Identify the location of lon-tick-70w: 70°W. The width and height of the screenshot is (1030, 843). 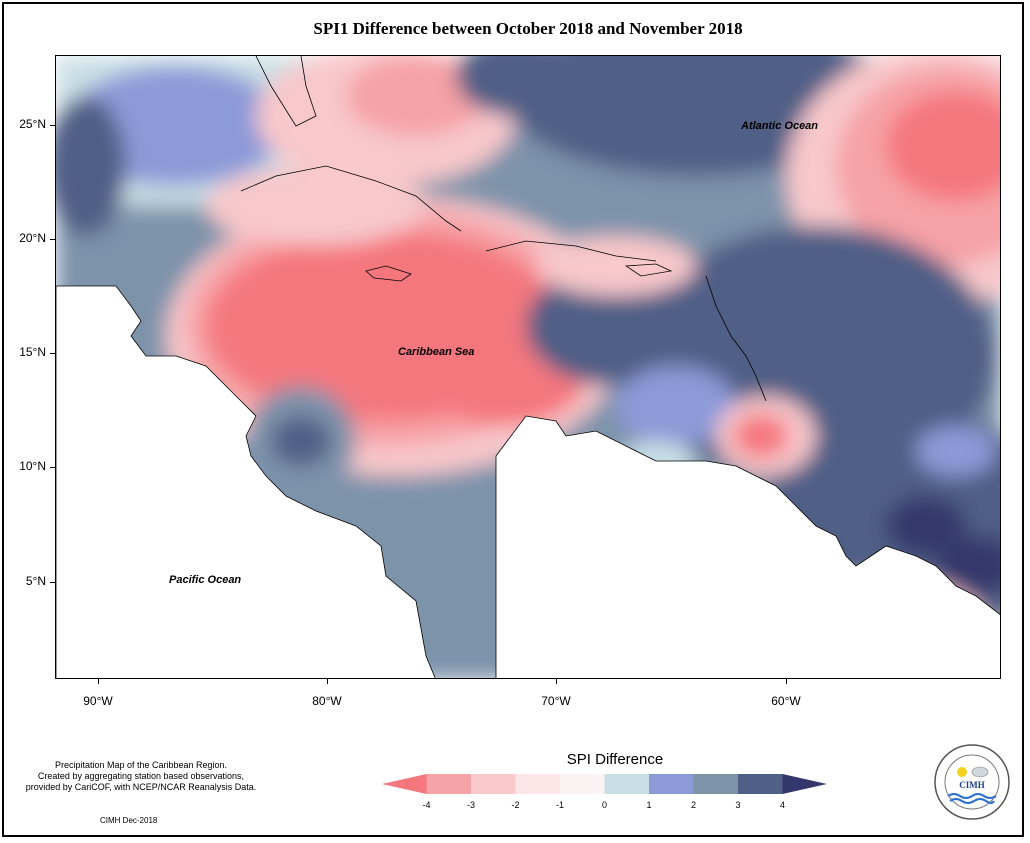
(556, 701).